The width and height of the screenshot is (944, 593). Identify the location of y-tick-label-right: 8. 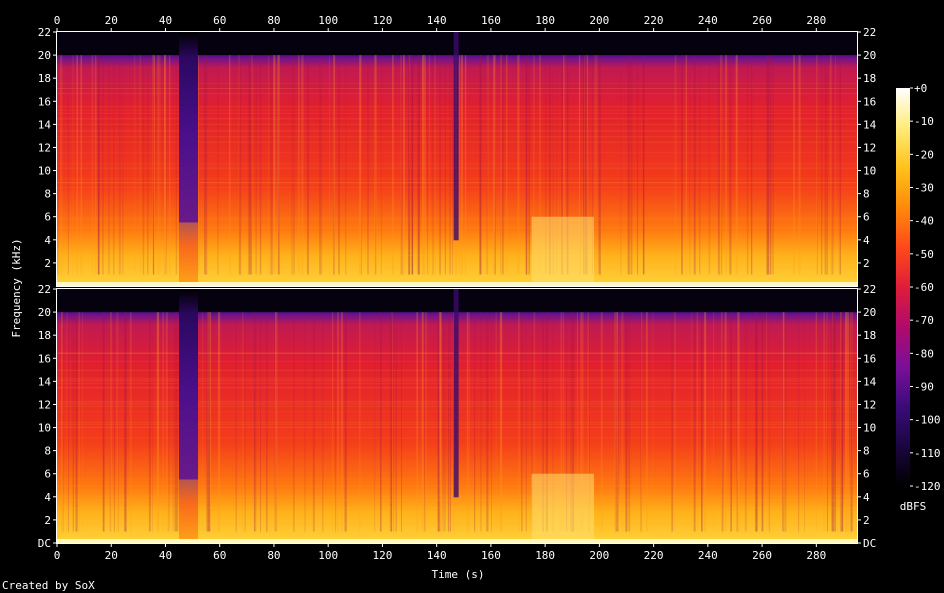
(866, 194).